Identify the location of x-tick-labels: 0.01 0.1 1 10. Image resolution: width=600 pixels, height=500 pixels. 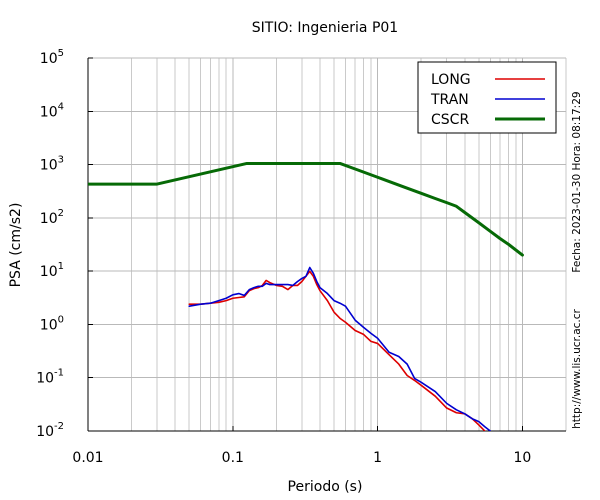
(301, 458).